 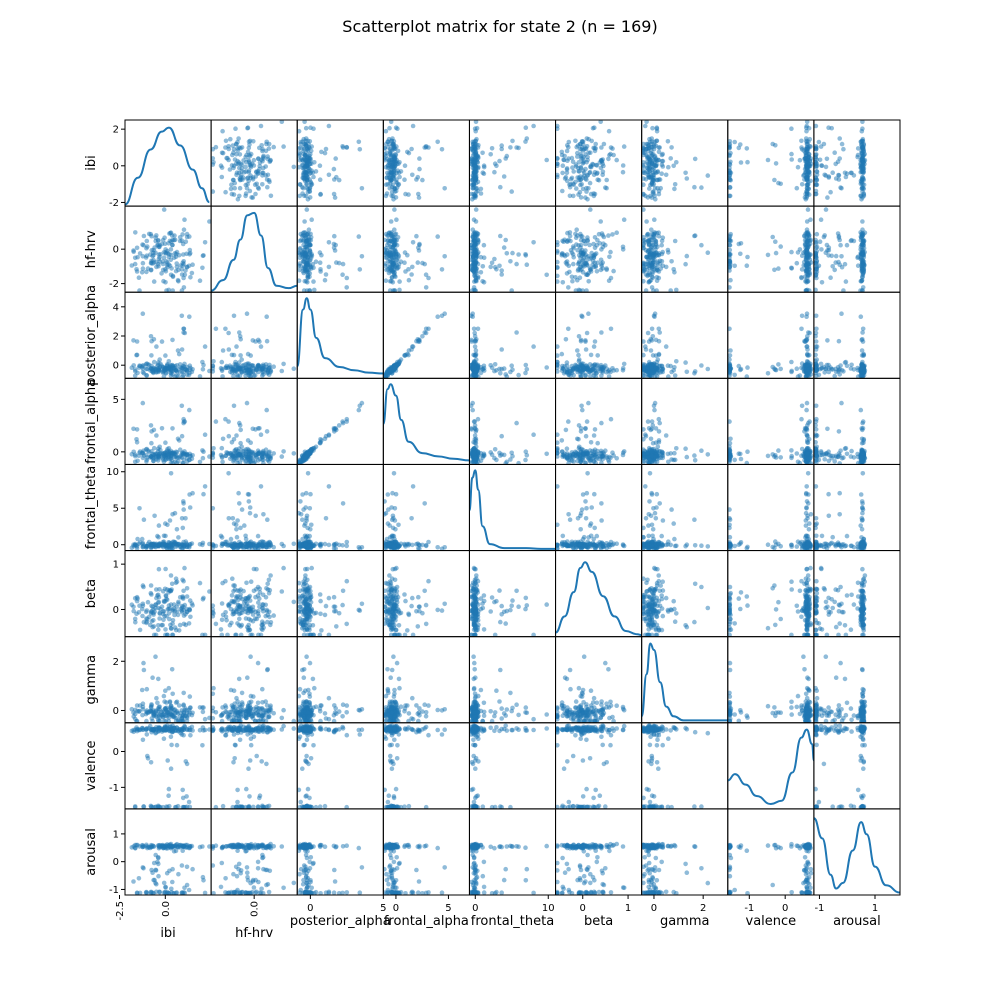 What do you see at coordinates (340, 249) in the screenshot?
I see `panel-hf-hrv-vs-posterior_alpha` at bounding box center [340, 249].